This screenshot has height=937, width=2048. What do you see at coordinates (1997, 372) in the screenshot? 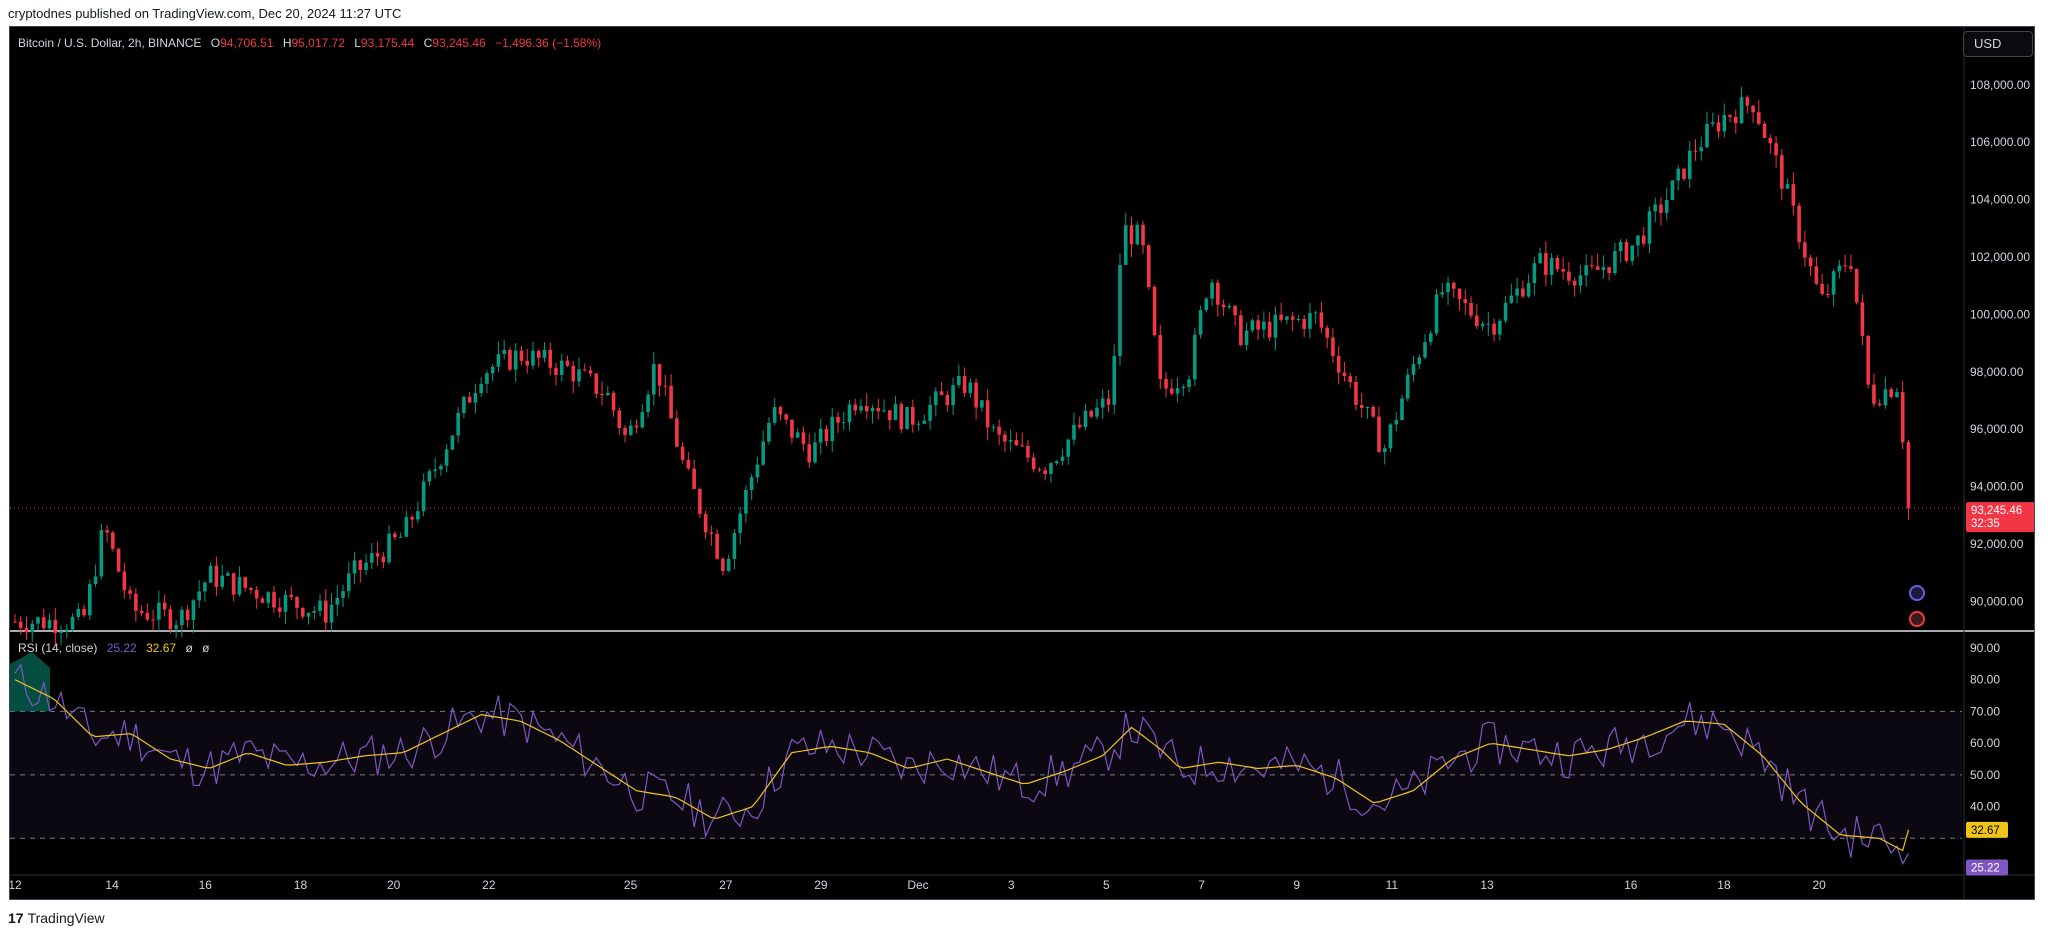
I see `price-tick-label: 98,000.00` at bounding box center [1997, 372].